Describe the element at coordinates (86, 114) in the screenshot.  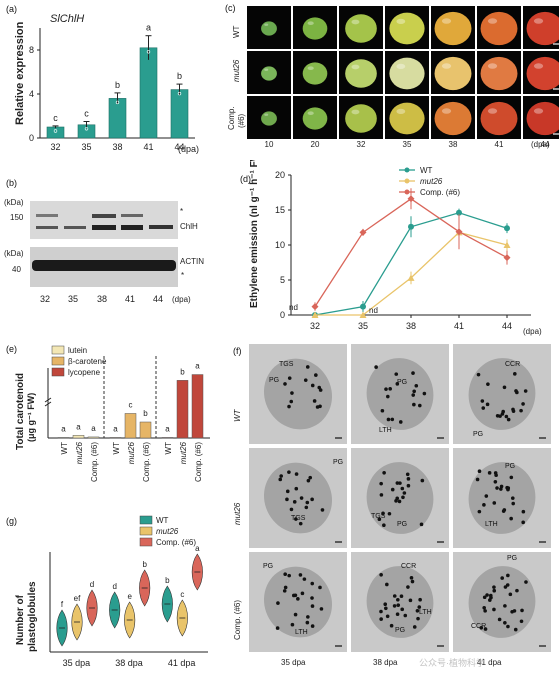
I see `panel-a-sig-letter: c` at that location.